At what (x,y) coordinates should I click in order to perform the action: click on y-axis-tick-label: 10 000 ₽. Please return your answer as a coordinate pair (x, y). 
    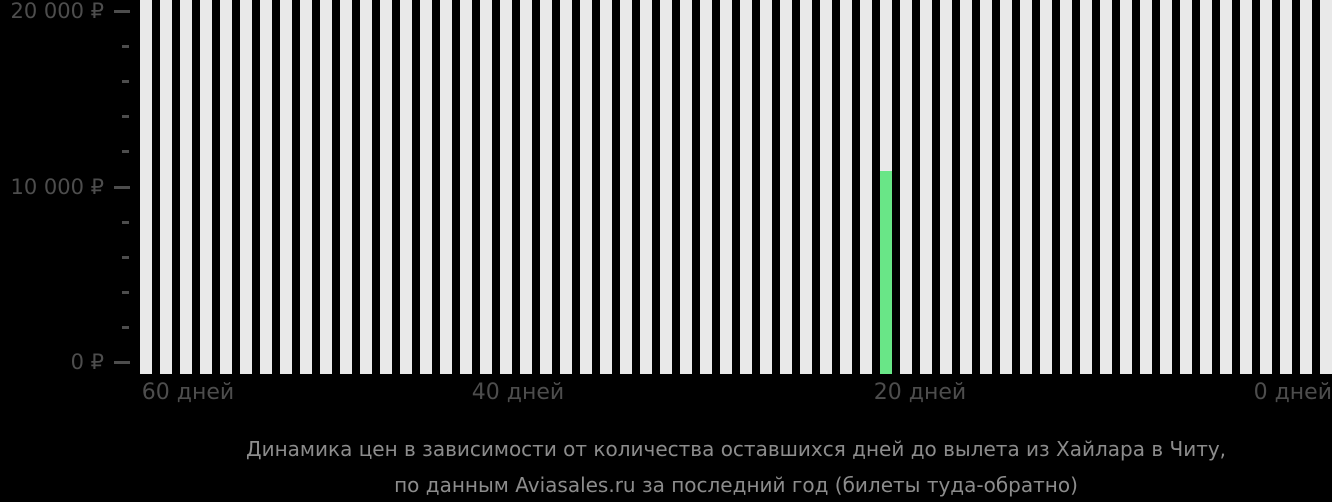
    Looking at the image, I should click on (57, 187).